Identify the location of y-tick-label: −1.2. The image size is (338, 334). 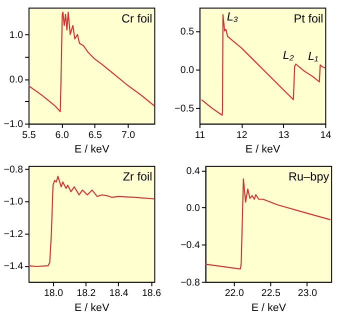
(14, 234).